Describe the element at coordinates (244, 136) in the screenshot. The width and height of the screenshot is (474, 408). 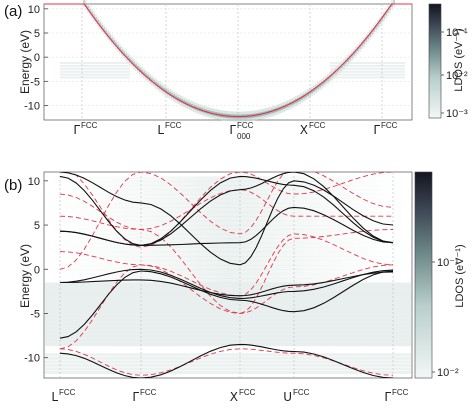
I see `kpoint-subscript: 000` at that location.